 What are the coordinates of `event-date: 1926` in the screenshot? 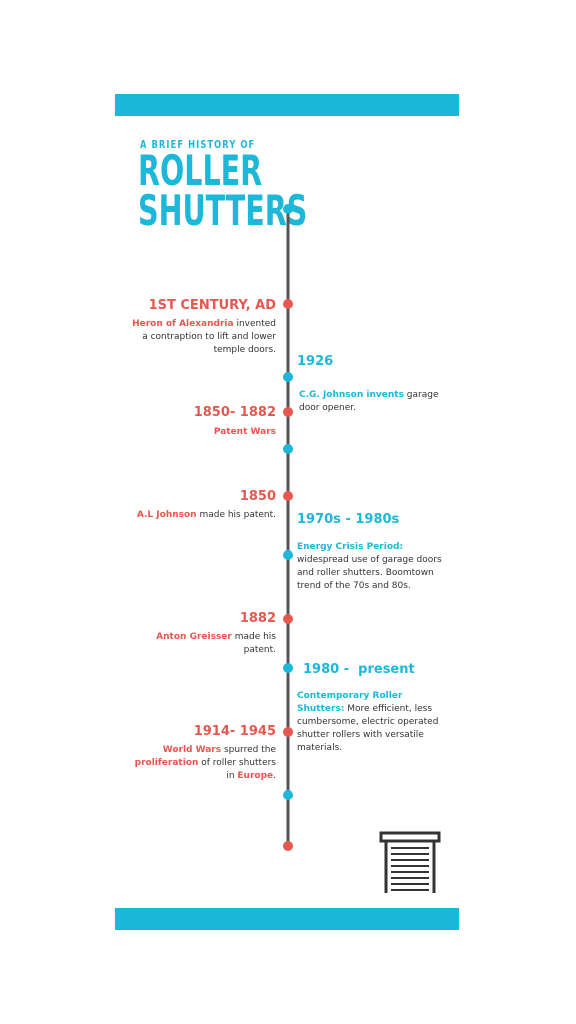 It's located at (315, 361).